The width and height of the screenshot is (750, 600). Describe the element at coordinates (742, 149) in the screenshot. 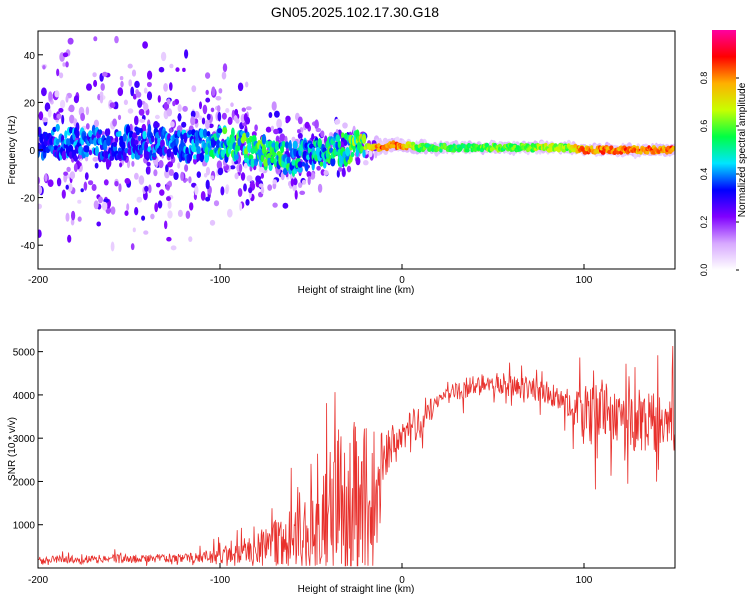

I see `colorbar-label: Normalized spectral amplitude` at that location.